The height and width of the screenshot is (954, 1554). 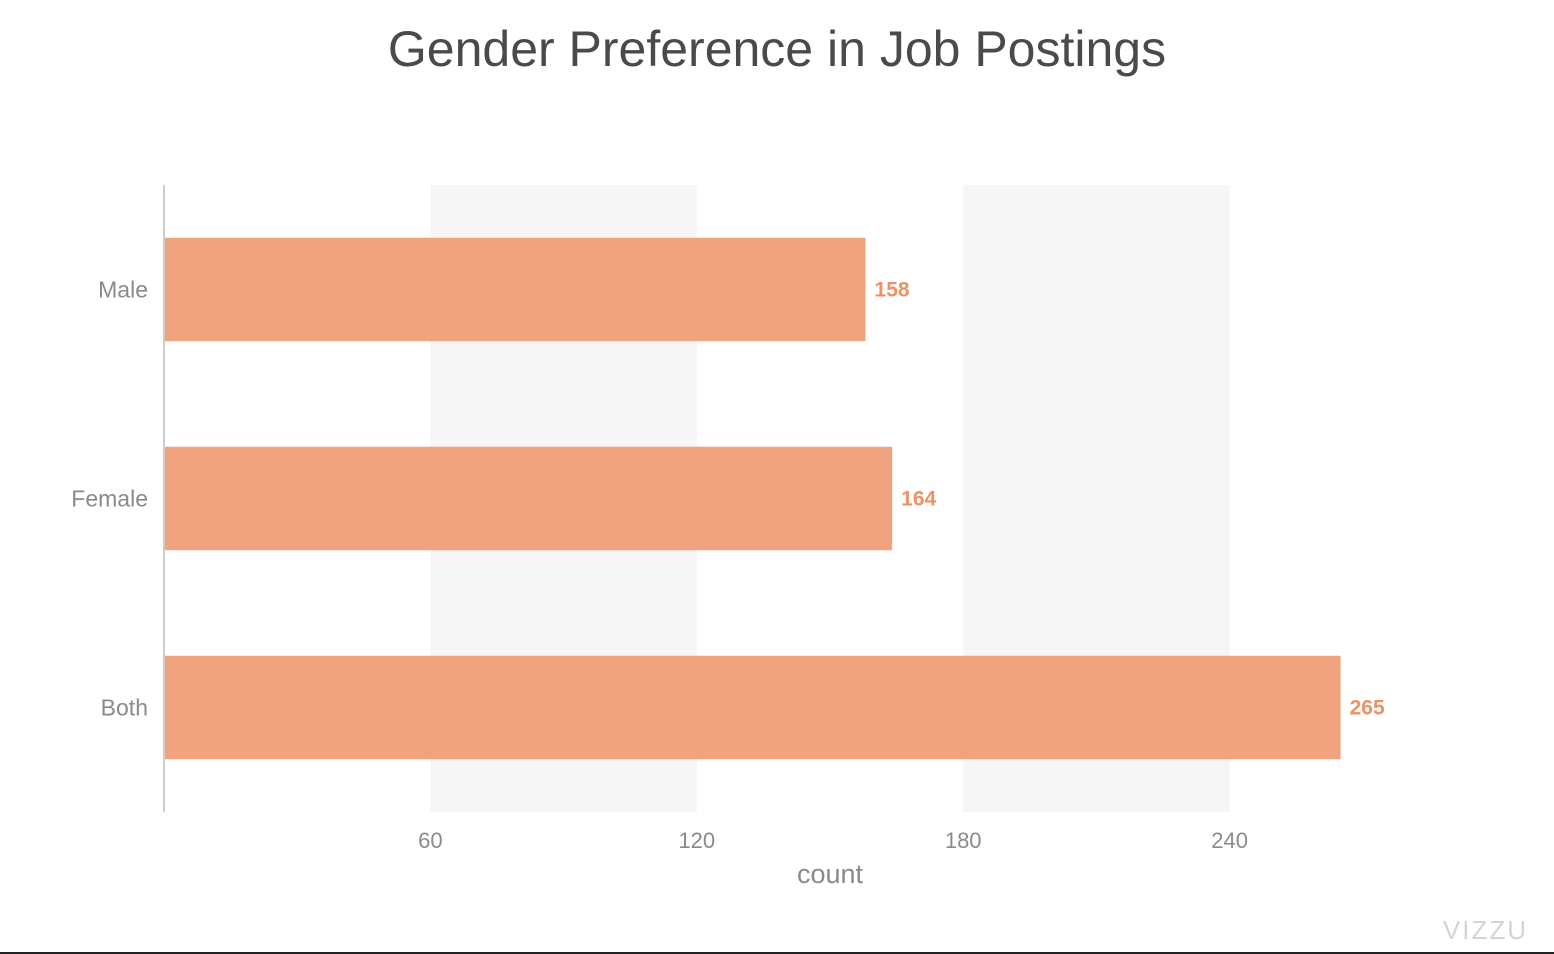 I want to click on chart-title: Gender Preference in Job Postings, so click(x=777, y=49).